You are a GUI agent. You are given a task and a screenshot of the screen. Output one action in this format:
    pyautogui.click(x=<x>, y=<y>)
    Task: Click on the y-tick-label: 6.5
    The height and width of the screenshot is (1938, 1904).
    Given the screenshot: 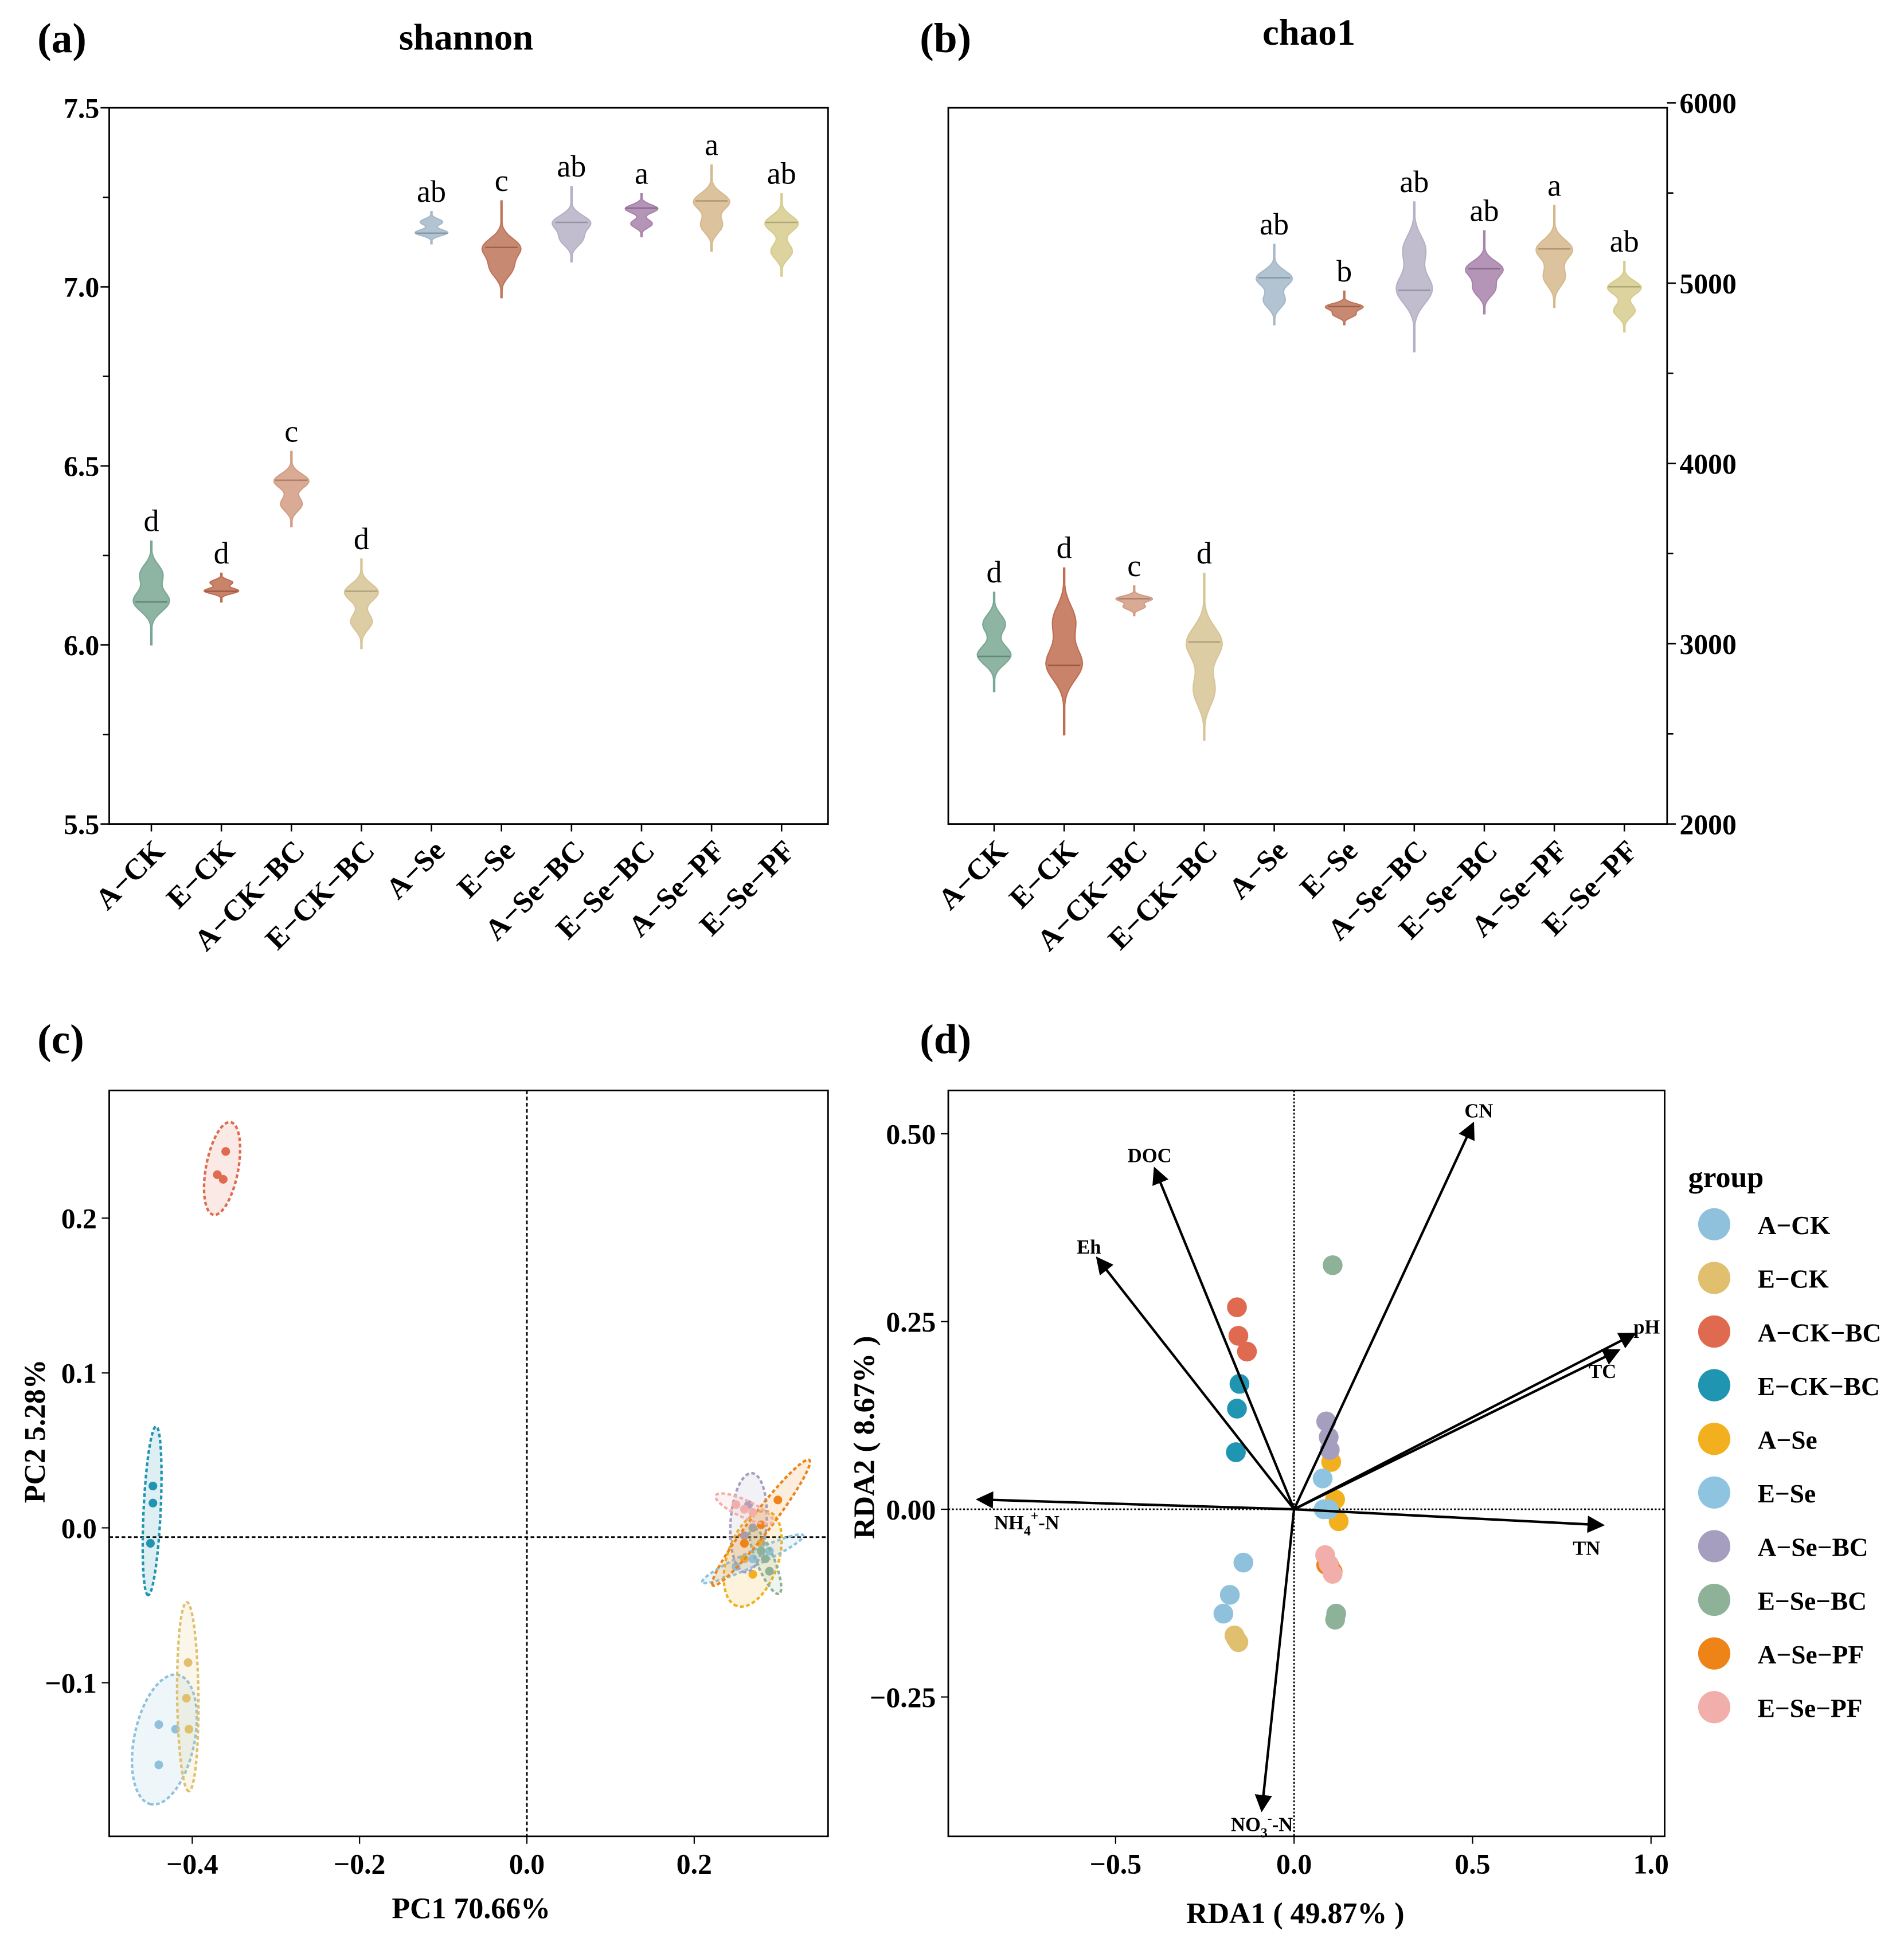 What is the action you would take?
    pyautogui.click(x=81, y=466)
    